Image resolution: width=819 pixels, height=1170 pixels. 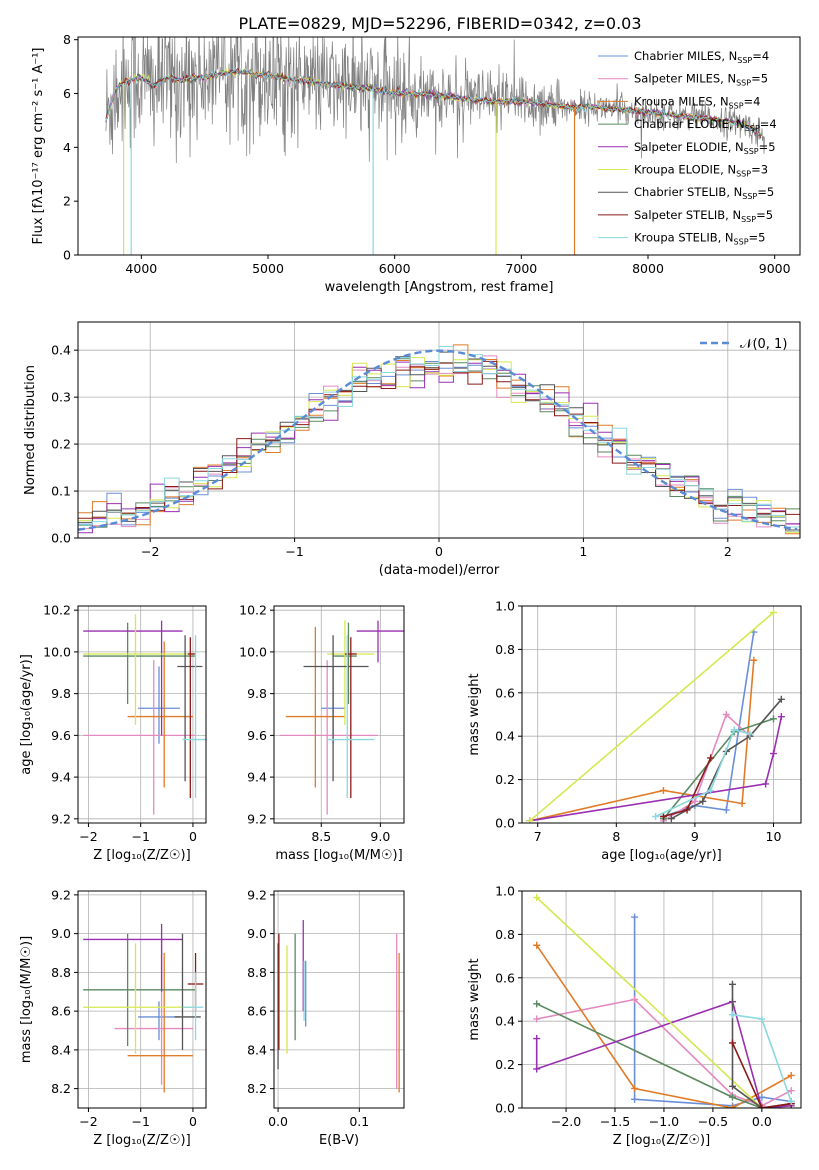 I want to click on legend-label: Salpeter ELODIE, NSSP=5, so click(x=705, y=148).